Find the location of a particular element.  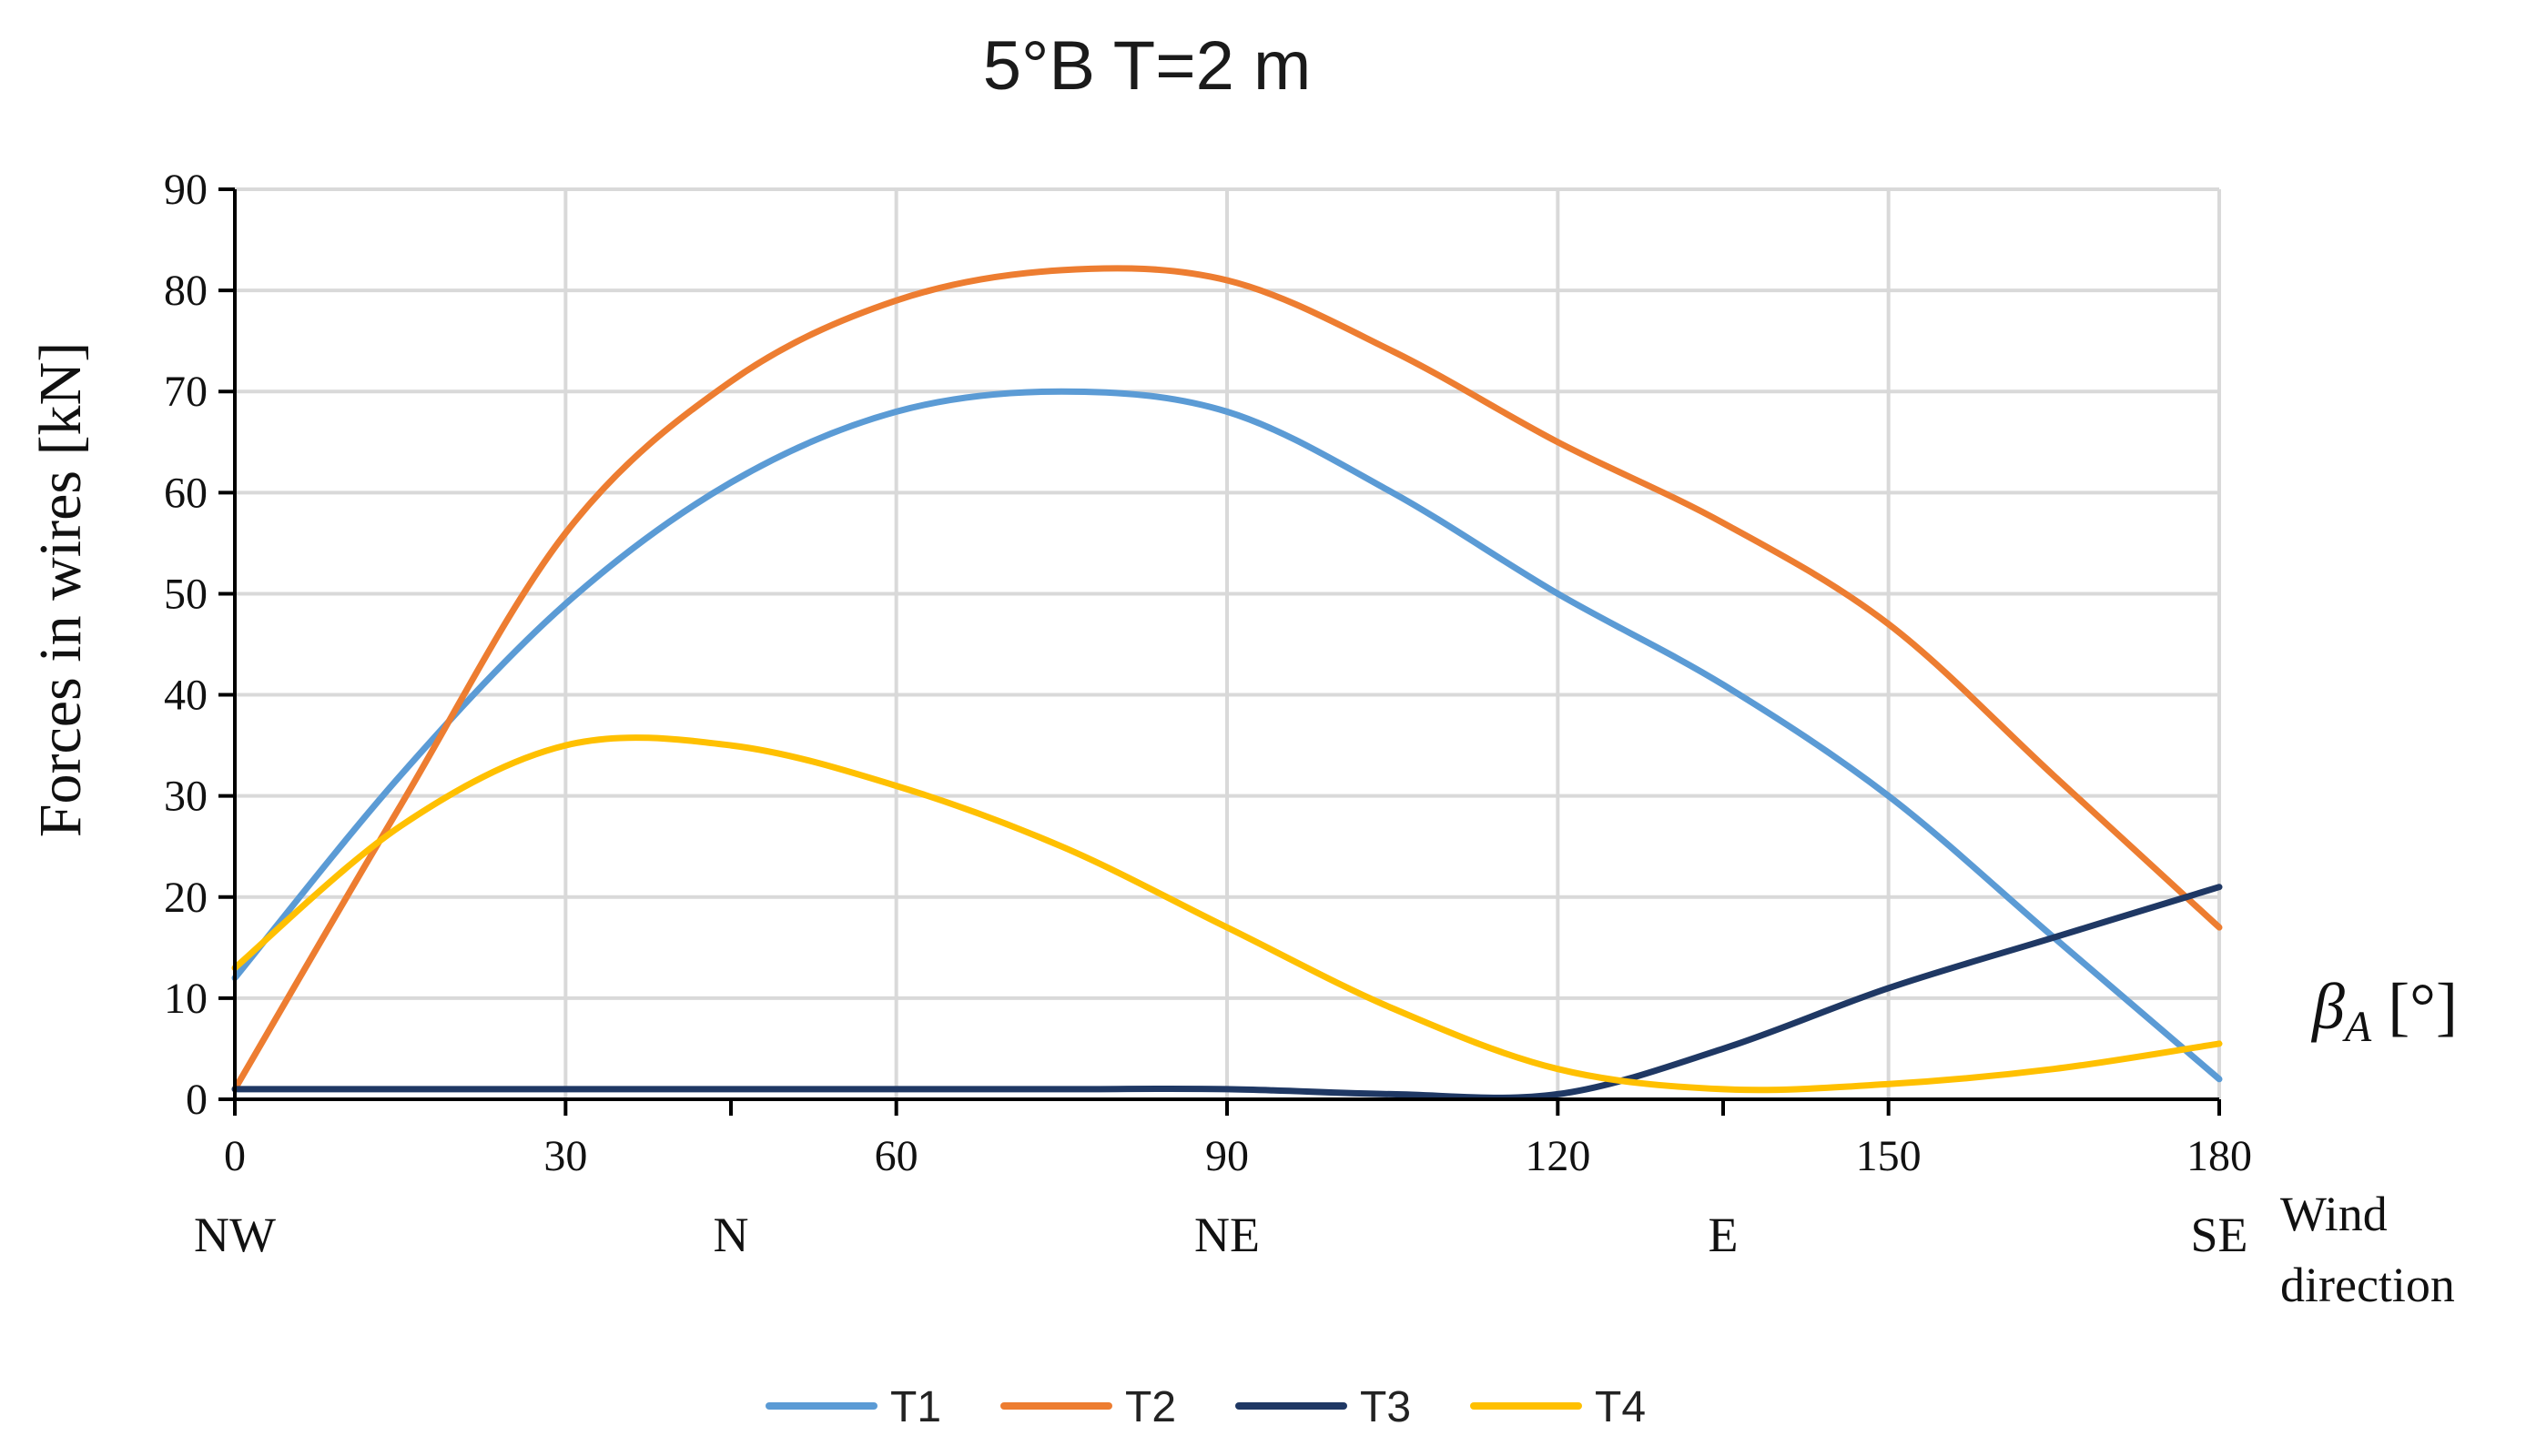

legend-label-t4: T4 is located at coordinates (1620, 1407).